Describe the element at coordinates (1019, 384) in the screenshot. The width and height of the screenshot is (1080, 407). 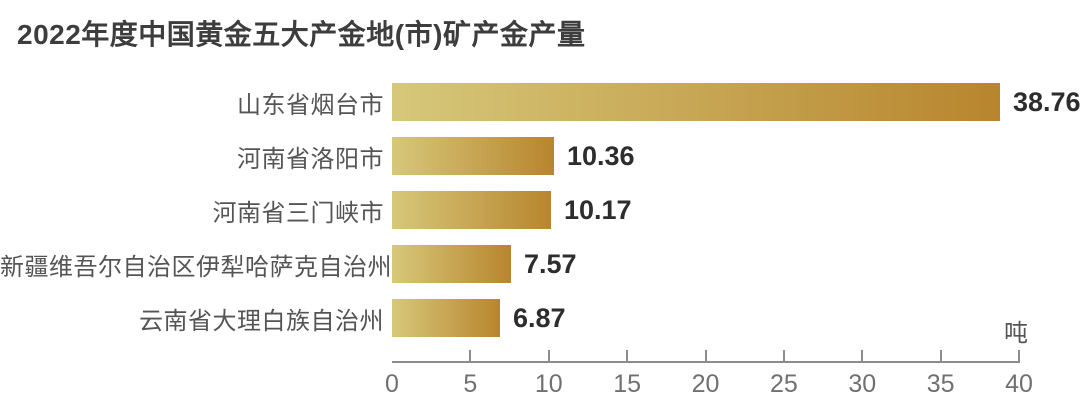
I see `x-axis-tick-label: 40` at that location.